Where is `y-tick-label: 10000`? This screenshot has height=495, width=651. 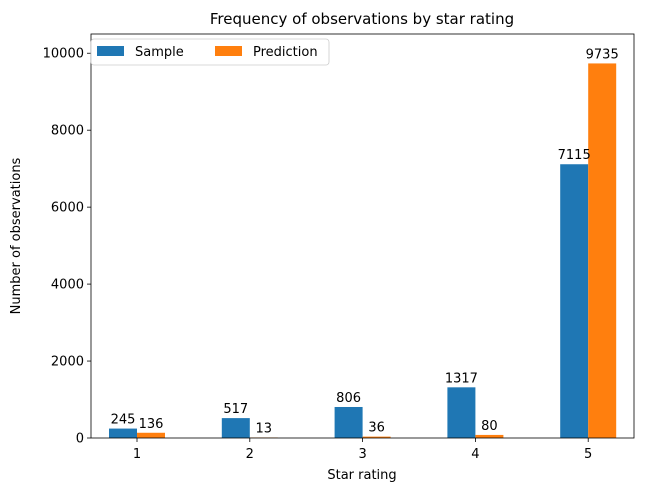
y-tick-label: 10000 is located at coordinates (63, 54).